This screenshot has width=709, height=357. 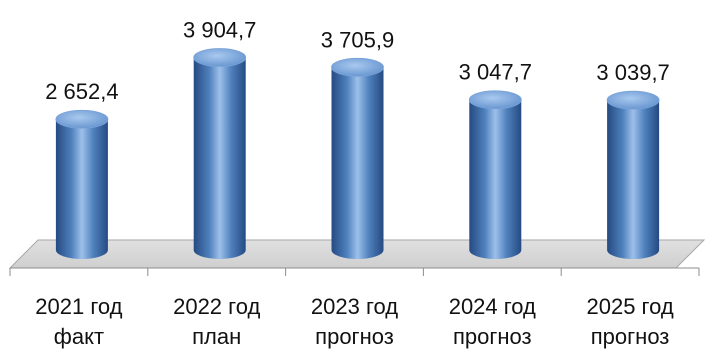 I want to click on bar-value-label: 3 904,7, so click(x=219, y=29).